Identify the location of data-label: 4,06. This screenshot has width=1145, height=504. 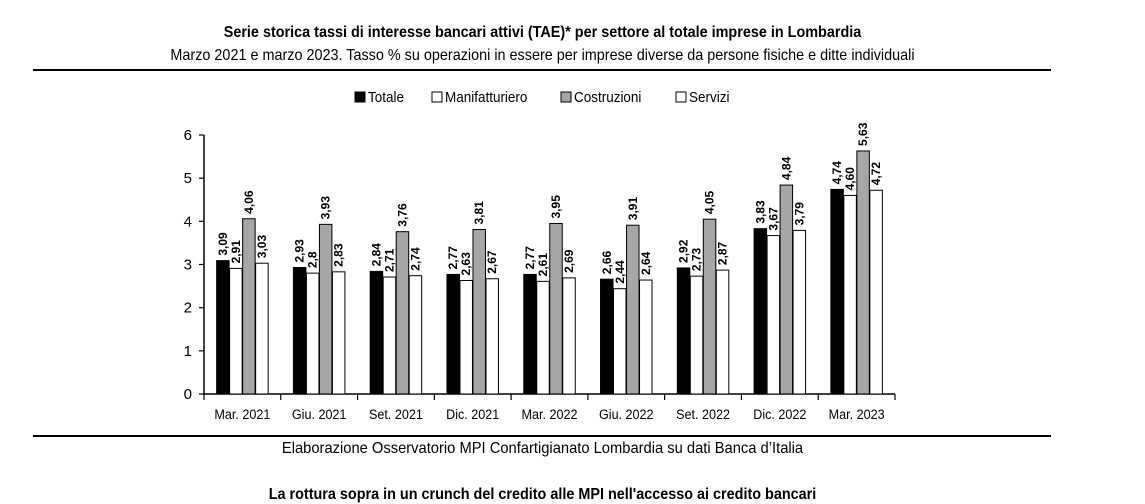
(249, 202).